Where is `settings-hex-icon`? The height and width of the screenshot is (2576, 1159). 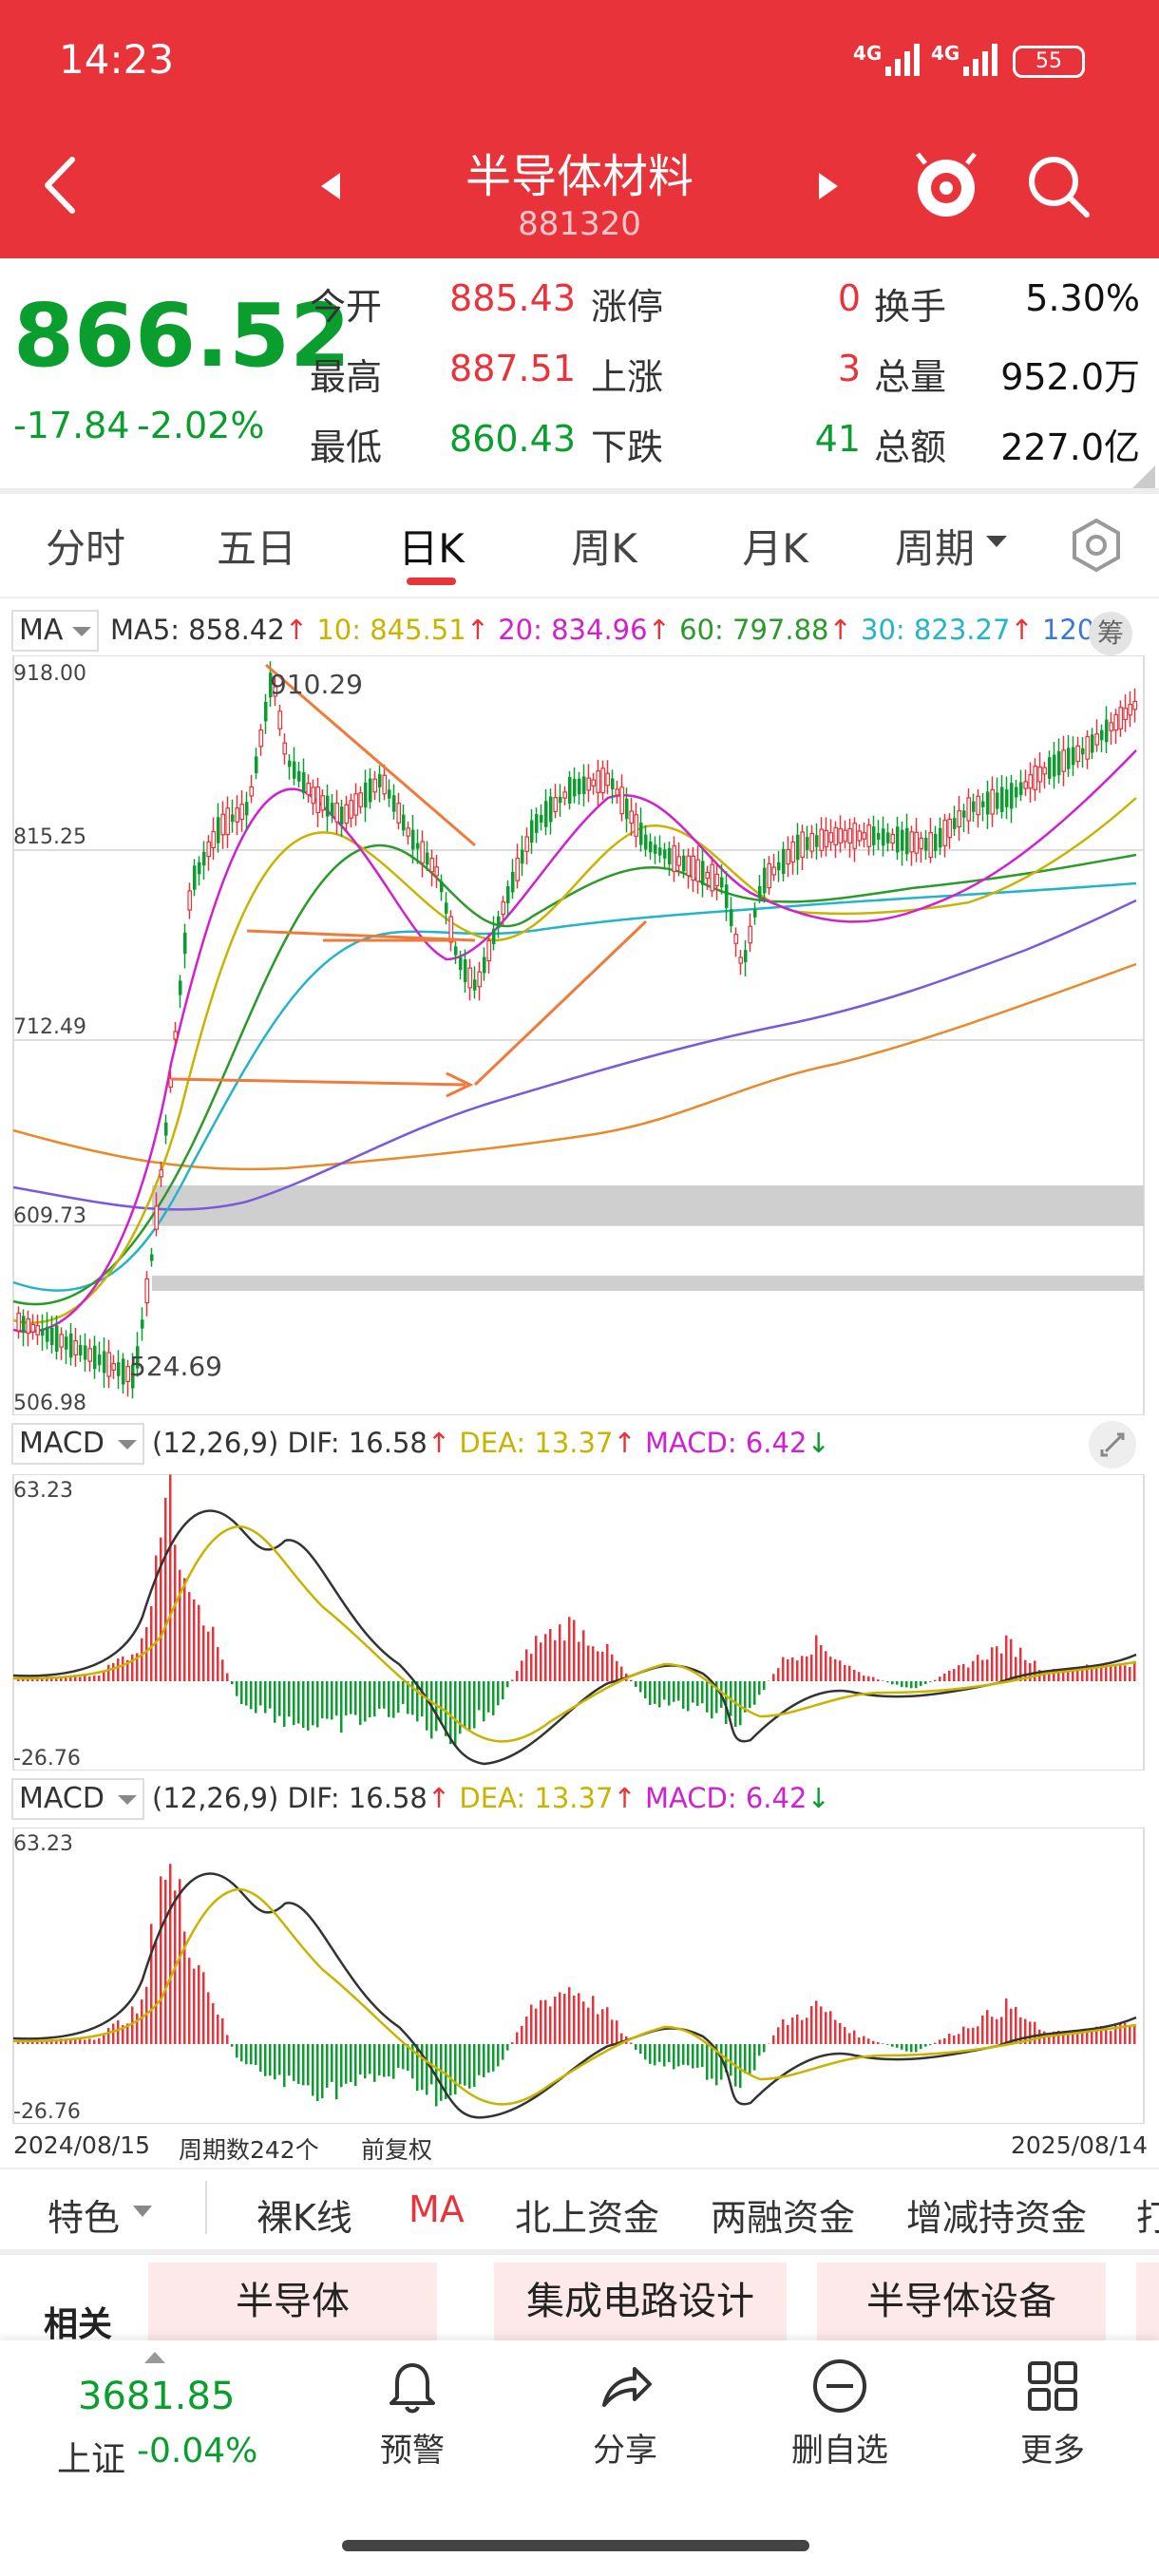 settings-hex-icon is located at coordinates (1096, 545).